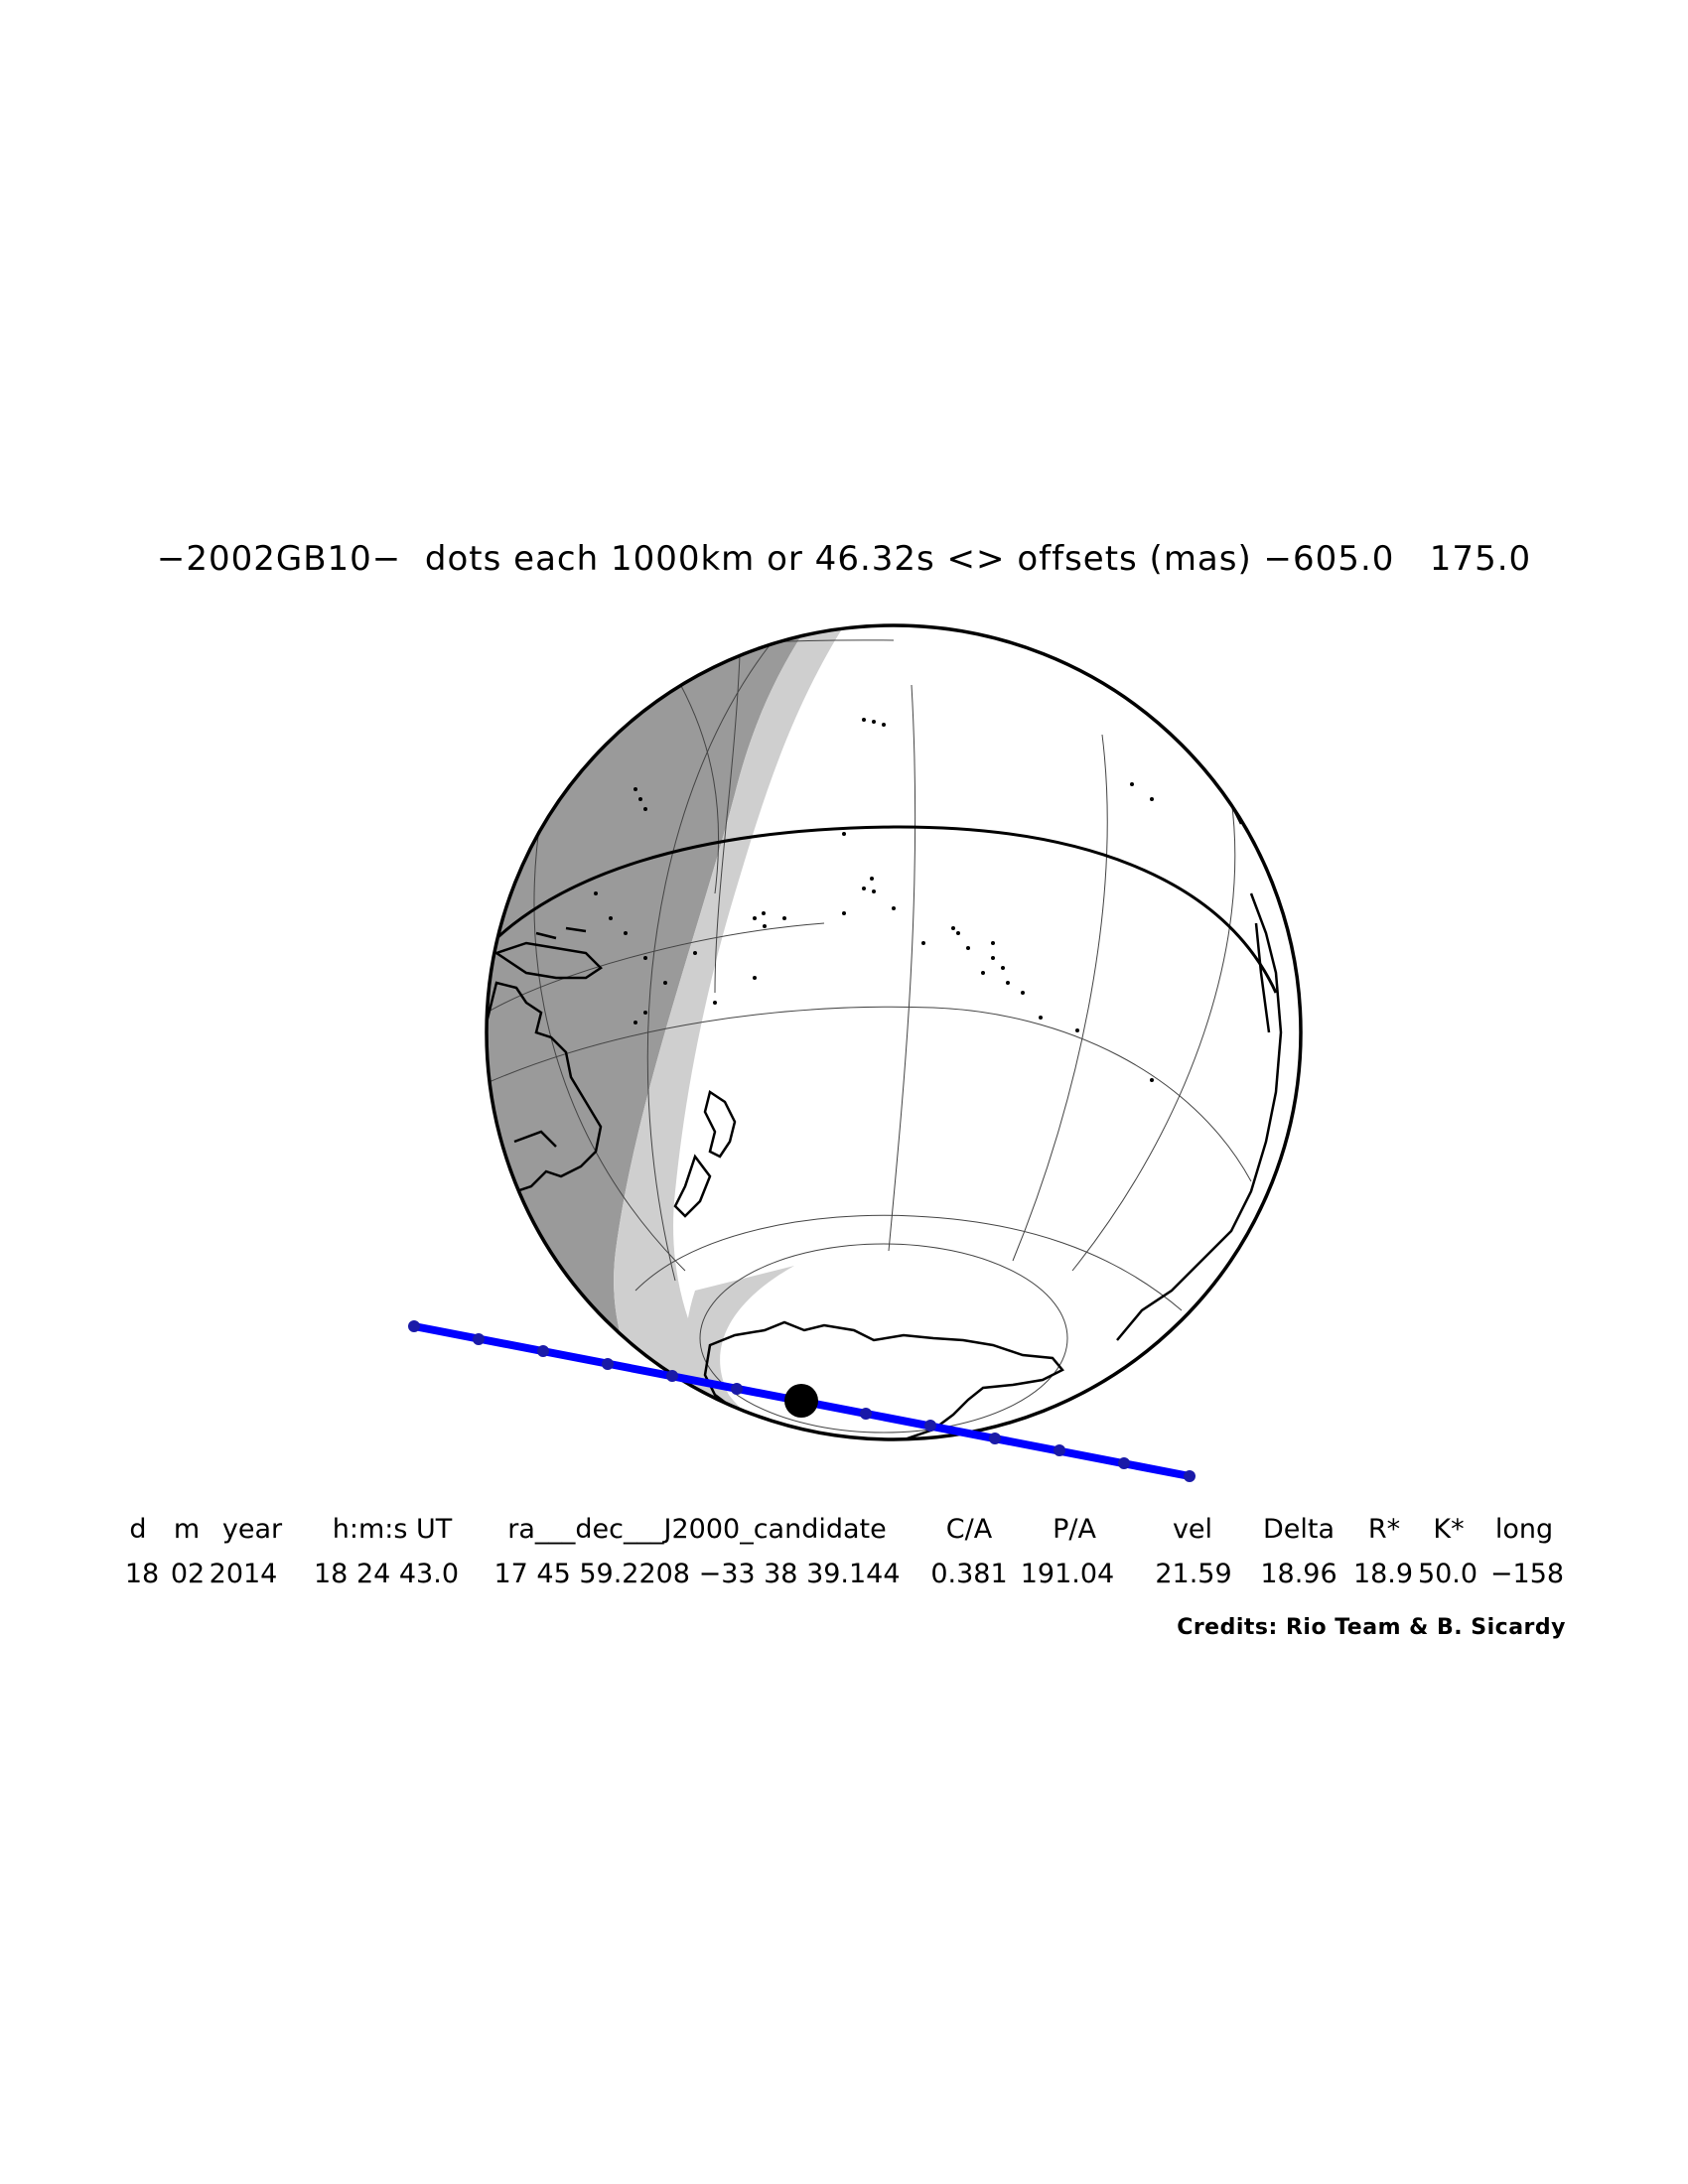  I want to click on value-k-star: 50.0, so click(1447, 1574).